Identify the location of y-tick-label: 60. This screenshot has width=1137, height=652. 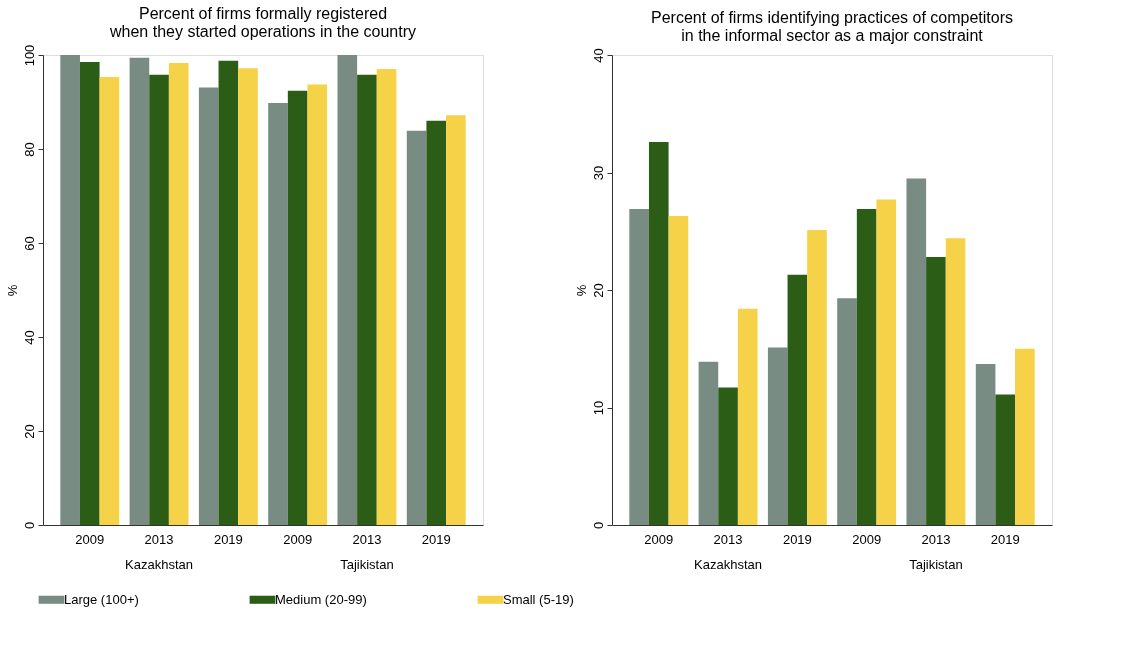
(29, 243).